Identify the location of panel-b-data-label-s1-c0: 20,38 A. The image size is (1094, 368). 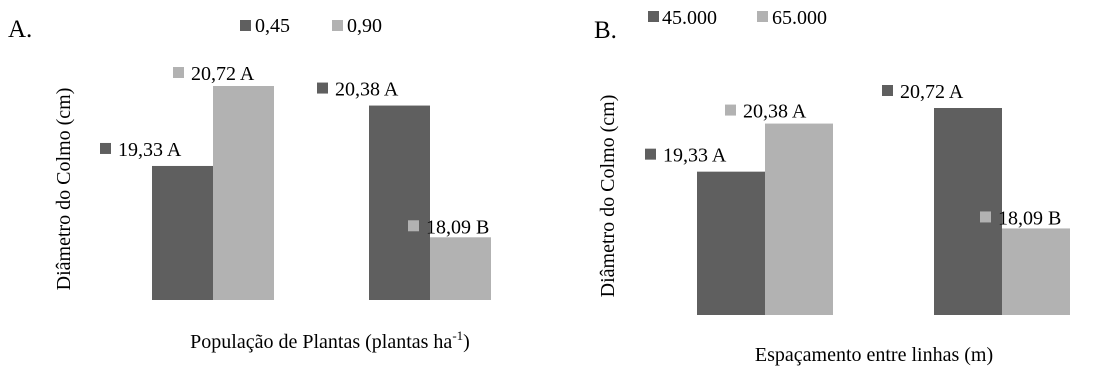
(775, 112).